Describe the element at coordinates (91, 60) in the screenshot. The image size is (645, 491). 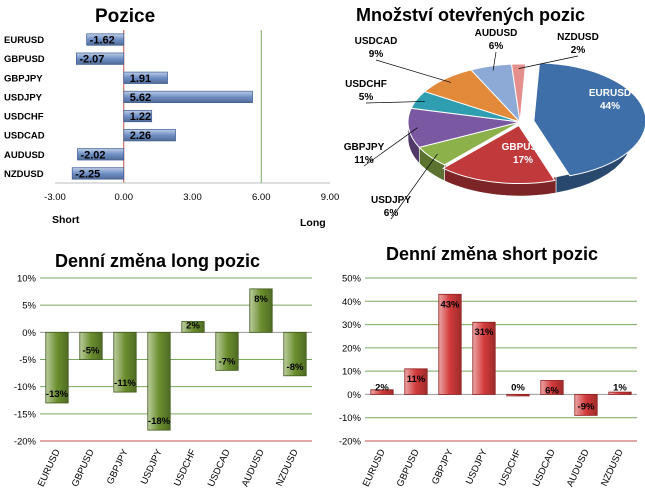
I see `data-label: -2.07` at that location.